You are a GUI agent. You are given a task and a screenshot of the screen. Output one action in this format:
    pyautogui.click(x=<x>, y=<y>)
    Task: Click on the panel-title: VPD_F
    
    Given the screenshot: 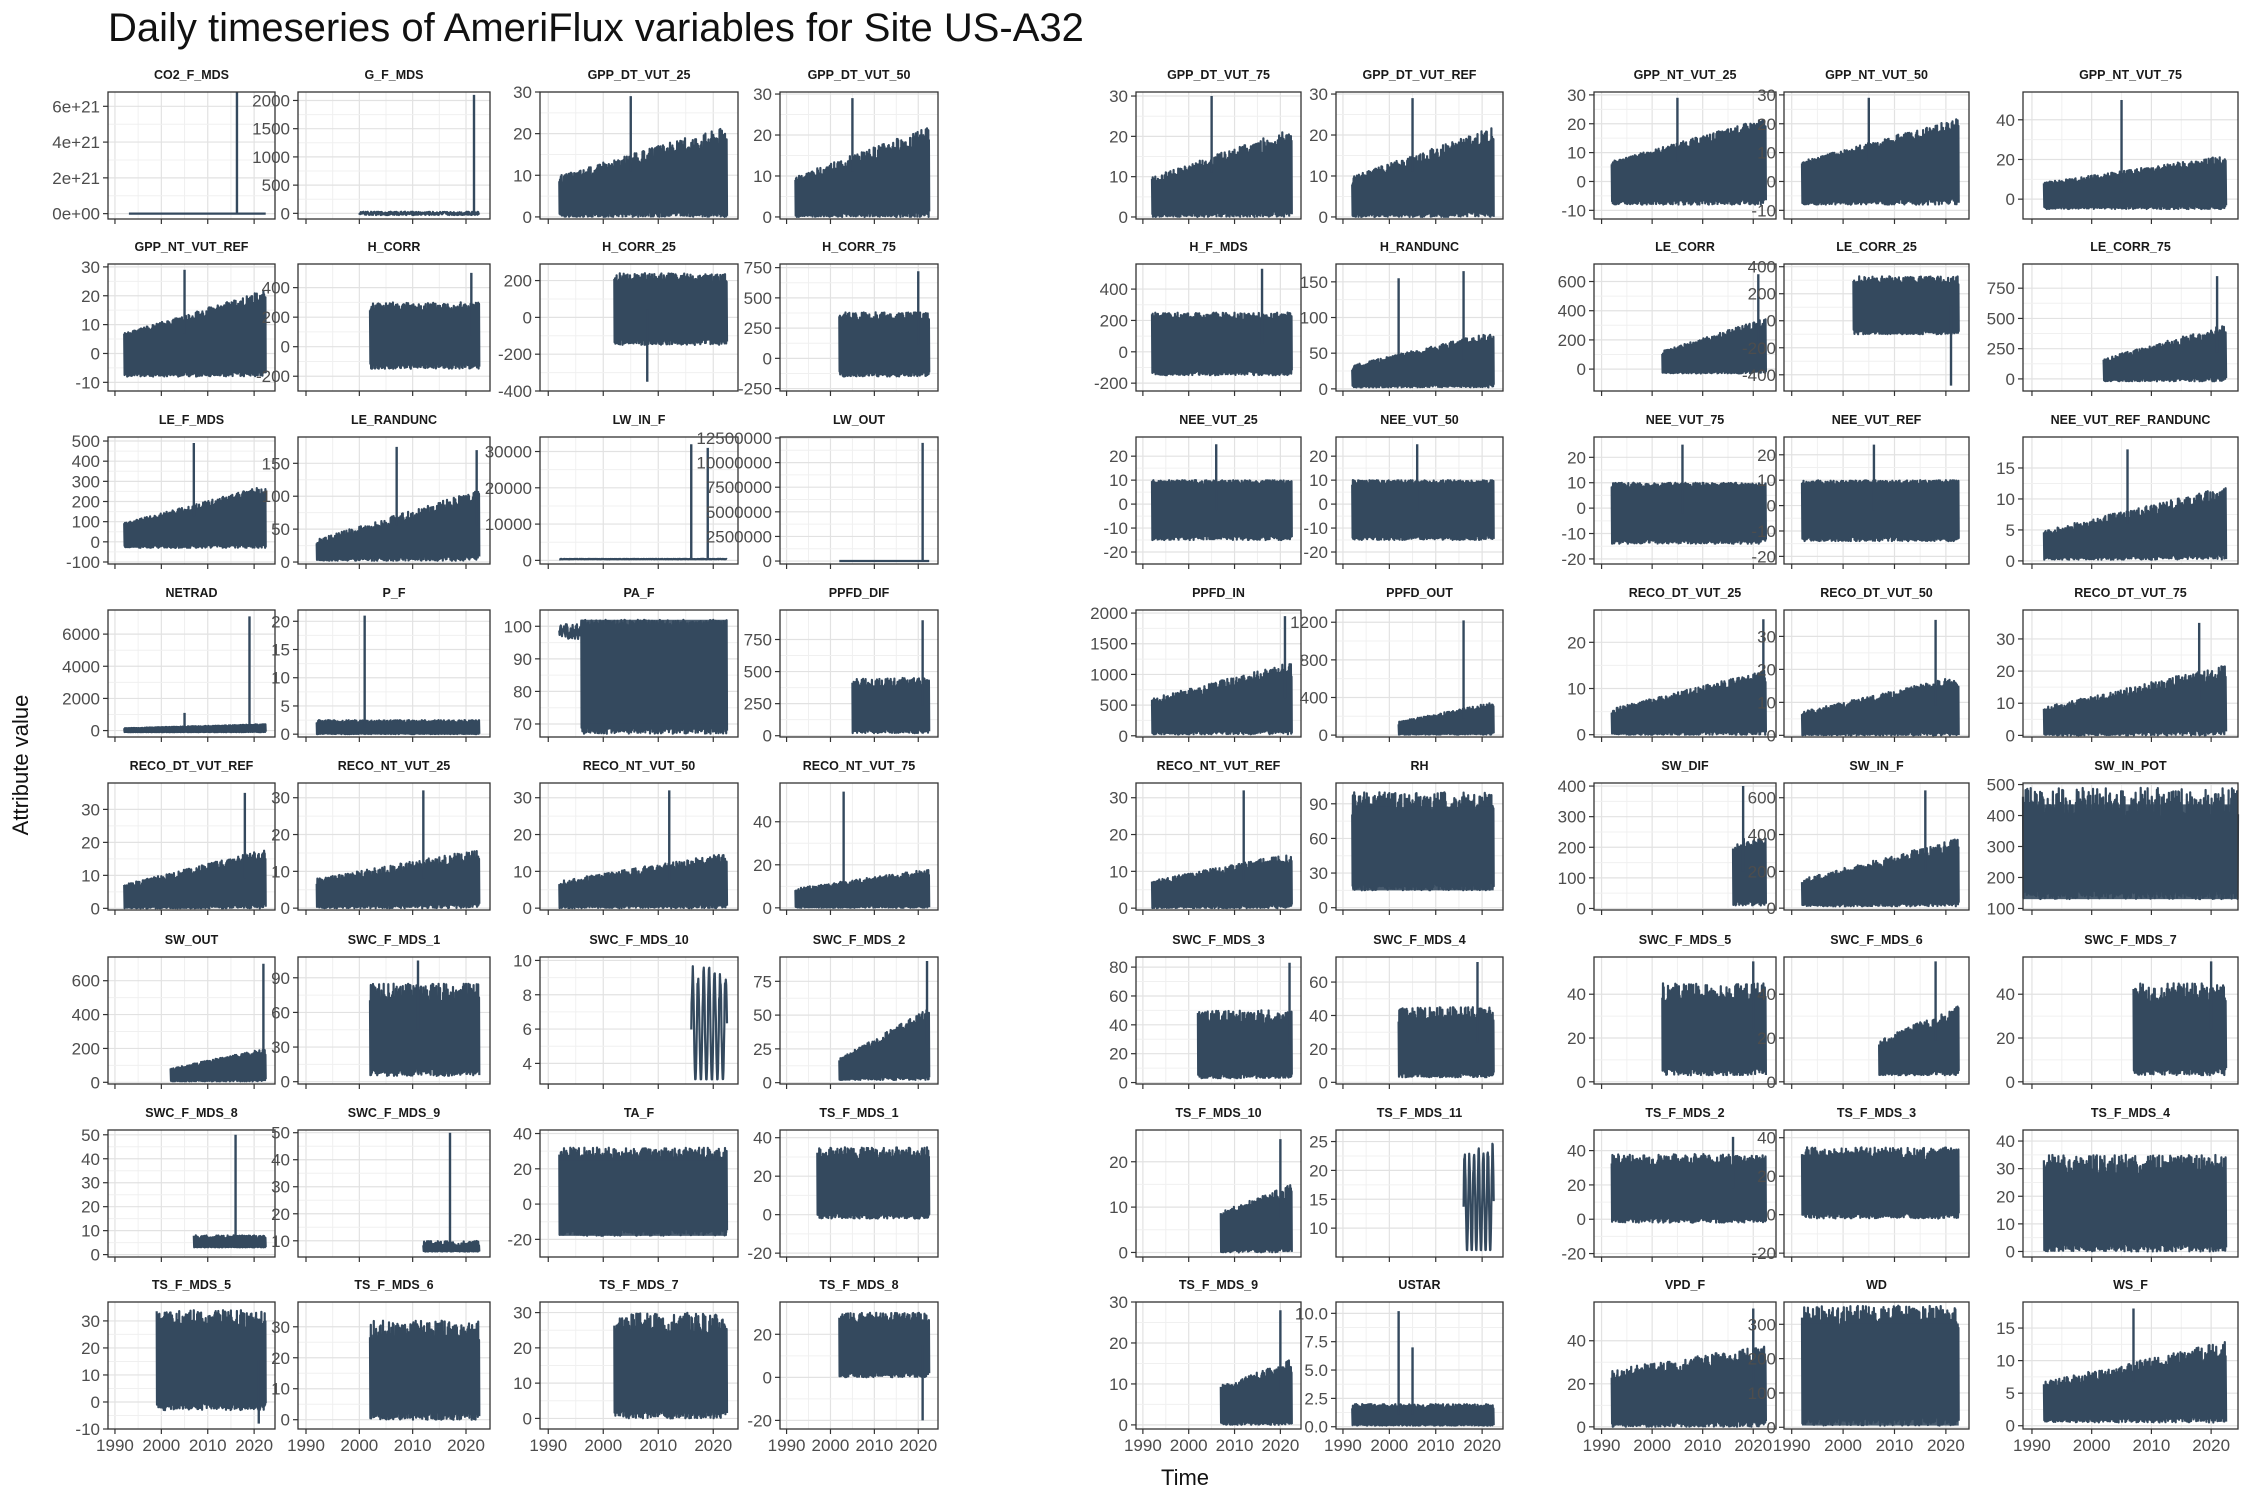 What is the action you would take?
    pyautogui.click(x=1685, y=1285)
    